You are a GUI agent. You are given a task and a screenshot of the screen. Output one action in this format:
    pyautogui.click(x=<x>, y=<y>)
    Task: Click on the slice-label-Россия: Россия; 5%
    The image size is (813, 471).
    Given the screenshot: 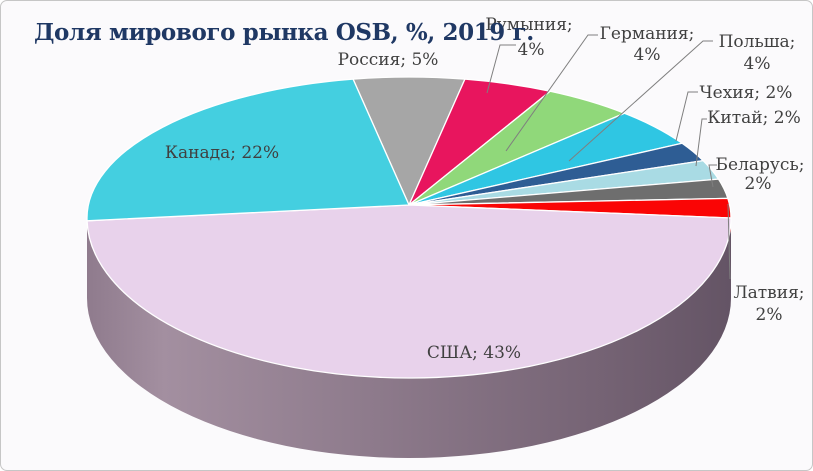 What is the action you would take?
    pyautogui.click(x=388, y=60)
    